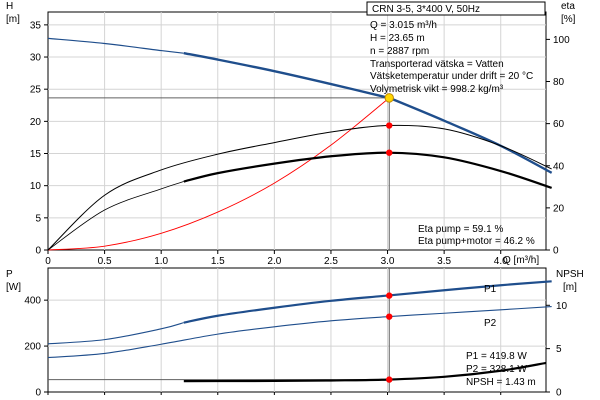 This screenshot has width=600, height=400. Describe the element at coordinates (559, 124) in the screenshot. I see `top-y-right-tick-label: 60` at that location.